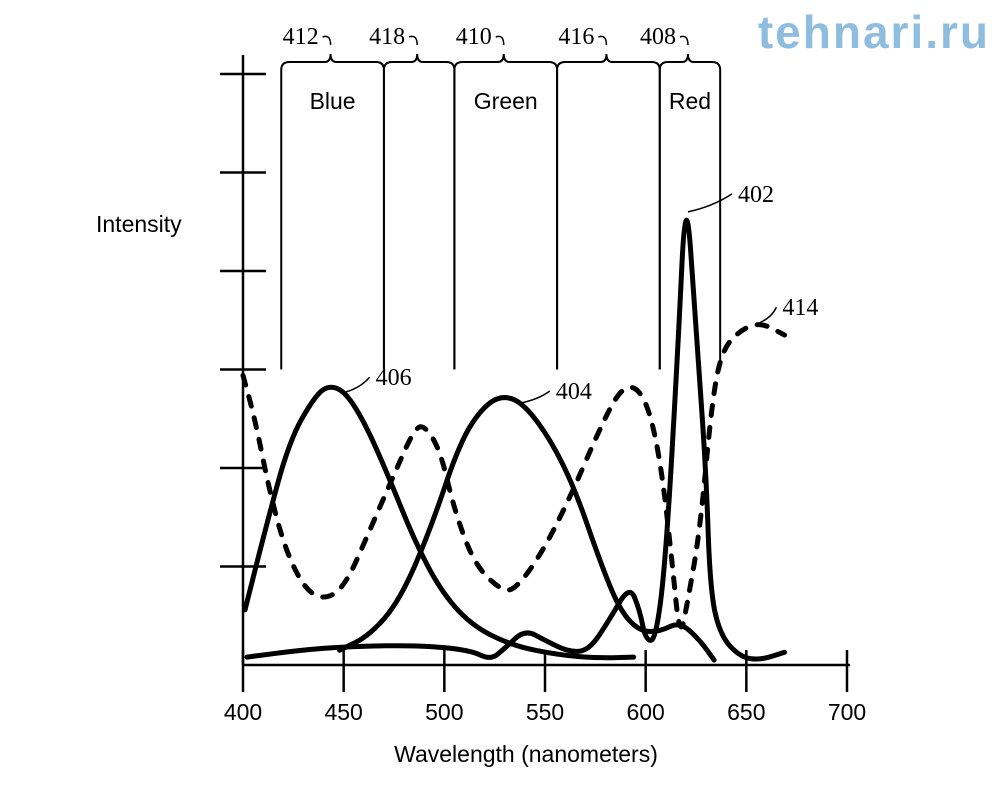  What do you see at coordinates (658, 37) in the screenshot?
I see `band-ref-label: 408` at bounding box center [658, 37].